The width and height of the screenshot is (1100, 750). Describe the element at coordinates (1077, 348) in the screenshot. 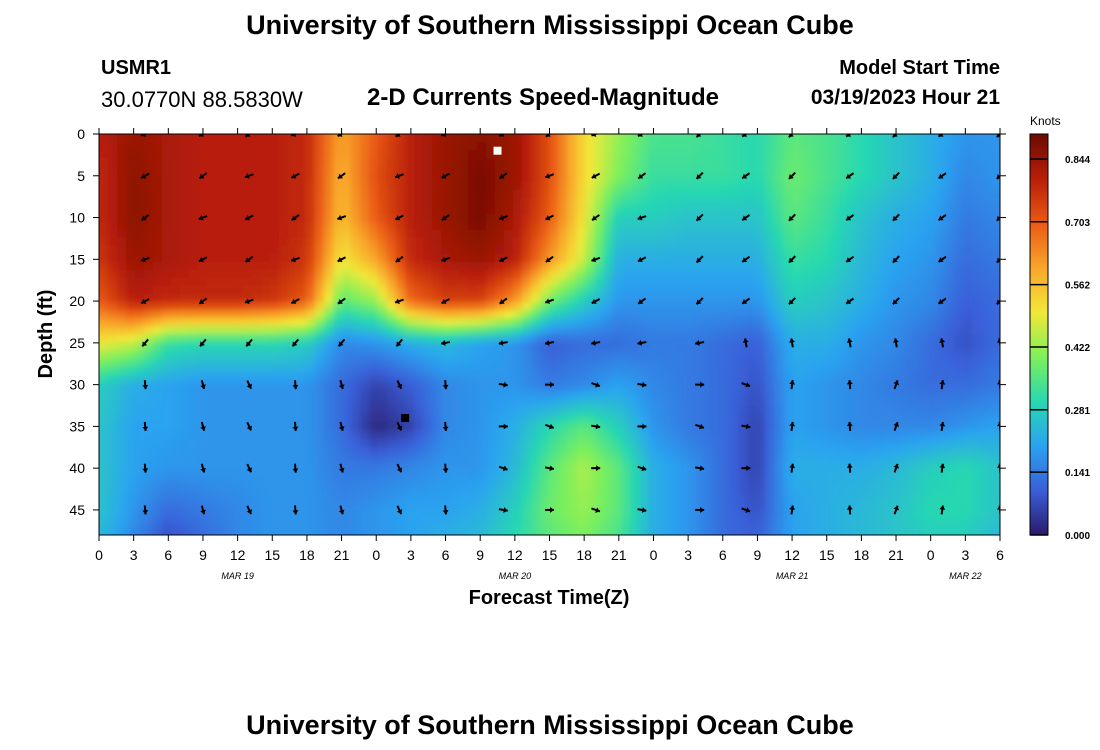

I see `colorbar-tick-label: 0.422` at that location.